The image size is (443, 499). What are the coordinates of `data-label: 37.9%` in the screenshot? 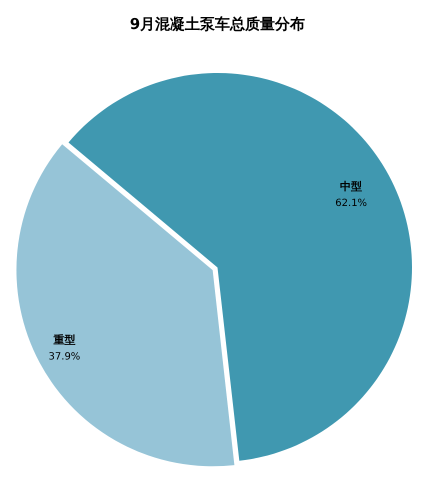 It's located at (64, 357).